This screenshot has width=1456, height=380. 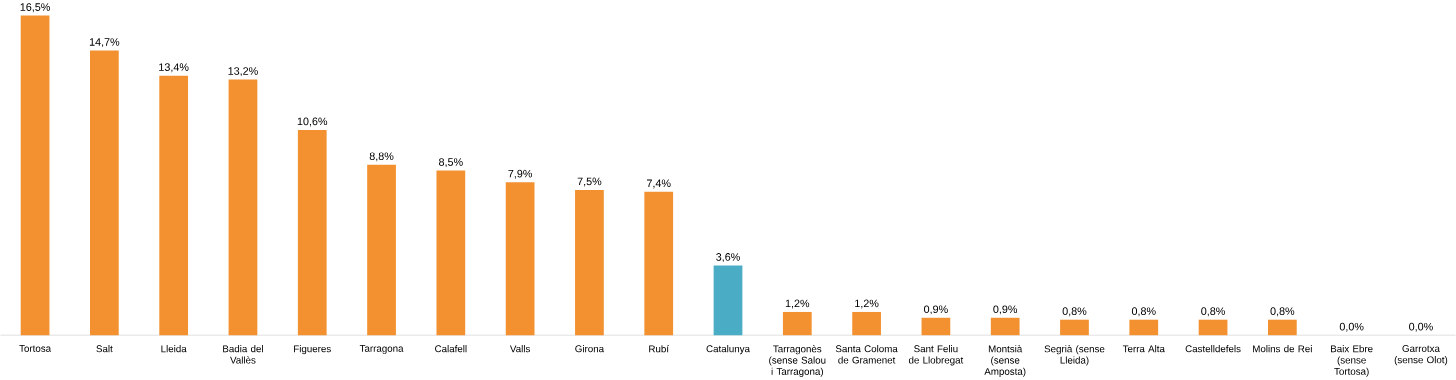 What do you see at coordinates (1421, 355) in the screenshot?
I see `x-tick-label: Garrotxa (sense Olot)` at bounding box center [1421, 355].